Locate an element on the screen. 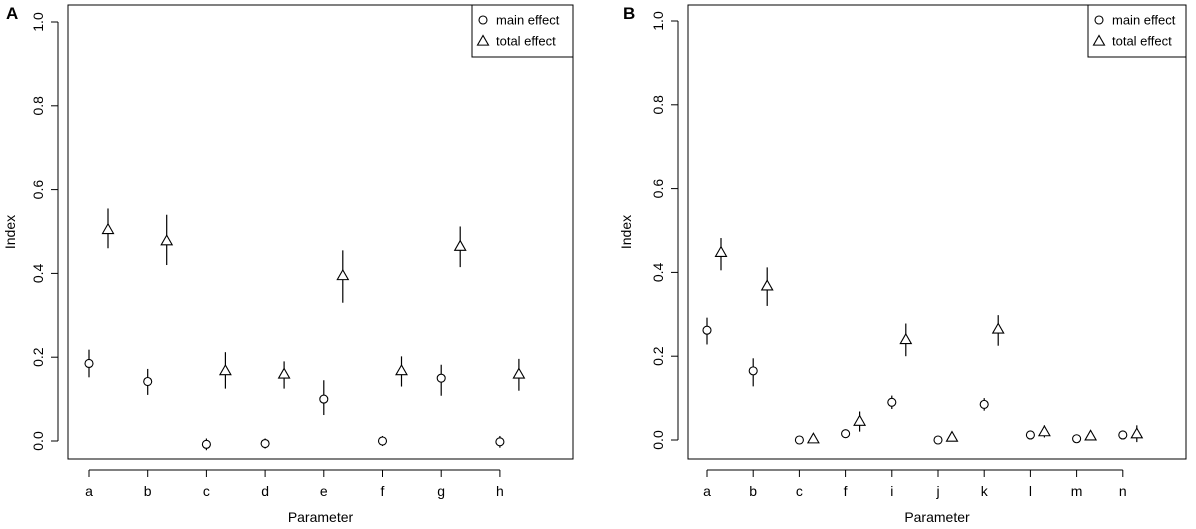 Image resolution: width=1196 pixels, height=529 pixels. panel-letter-b: B is located at coordinates (629, 13).